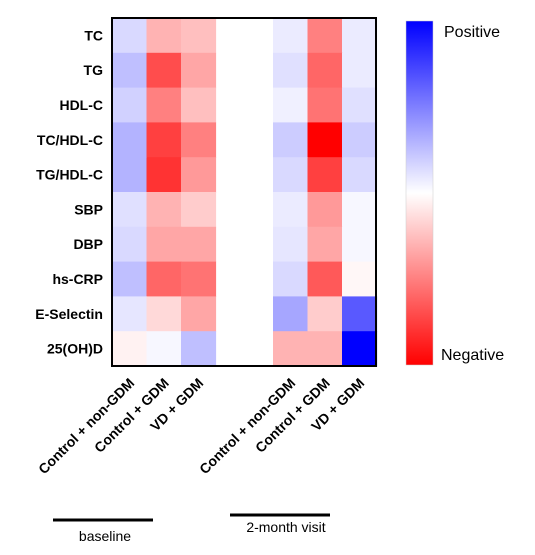 This screenshot has height=555, width=535. What do you see at coordinates (105, 536) in the screenshot?
I see `group-label: baseline` at bounding box center [105, 536].